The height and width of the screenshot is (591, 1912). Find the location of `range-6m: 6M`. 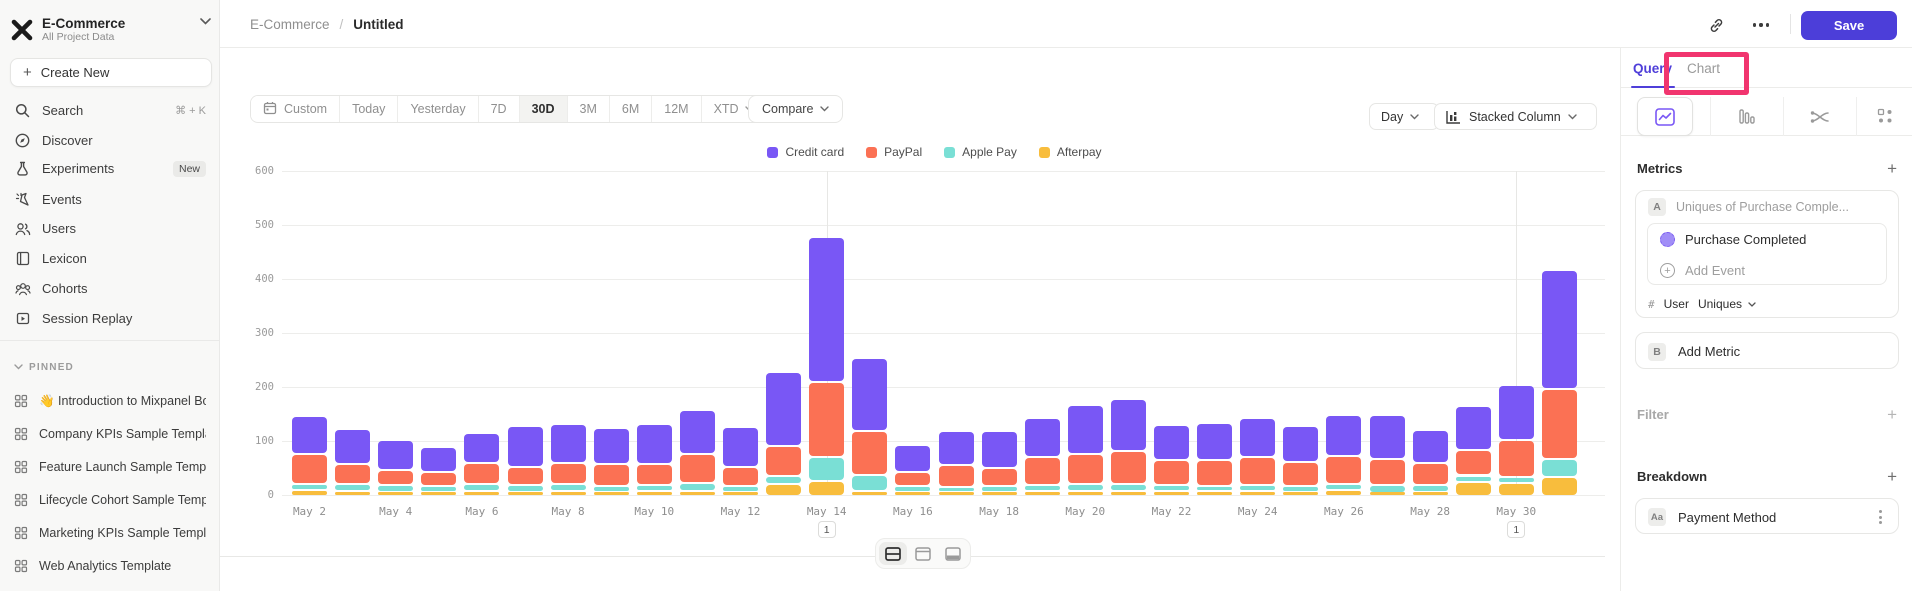

range-6m: 6M is located at coordinates (631, 109).